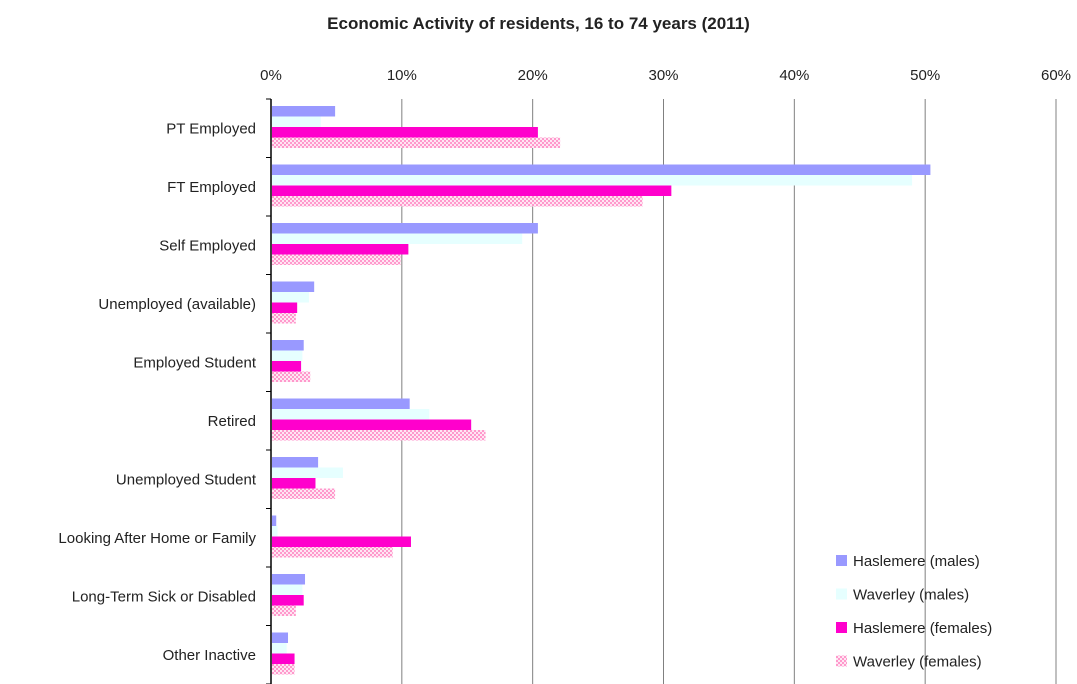  I want to click on legend-entry: Waverley (females), so click(917, 662).